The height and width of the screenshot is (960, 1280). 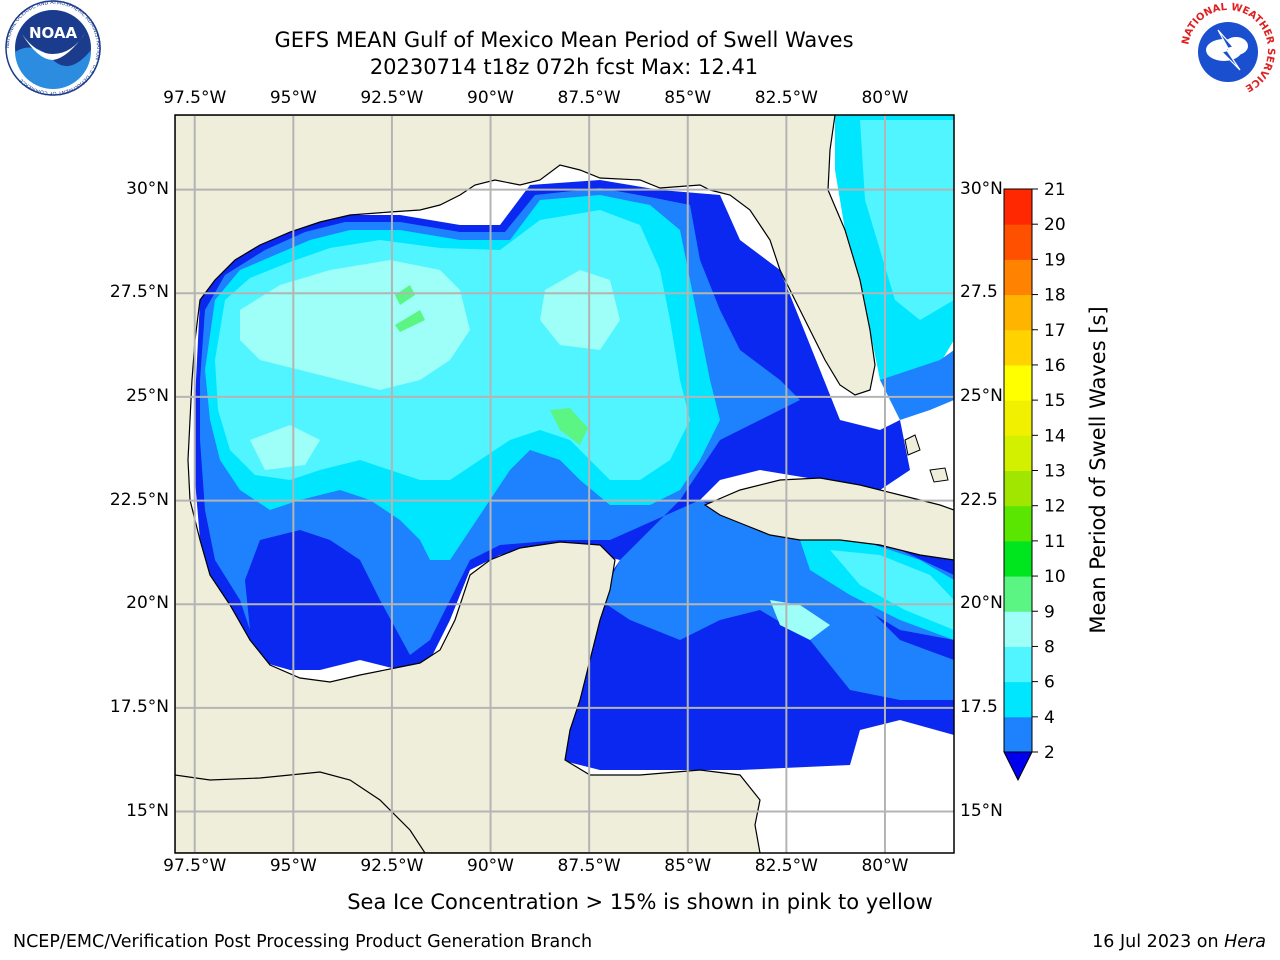 I want to click on lat-tick-label-right: 22.5, so click(x=979, y=499).